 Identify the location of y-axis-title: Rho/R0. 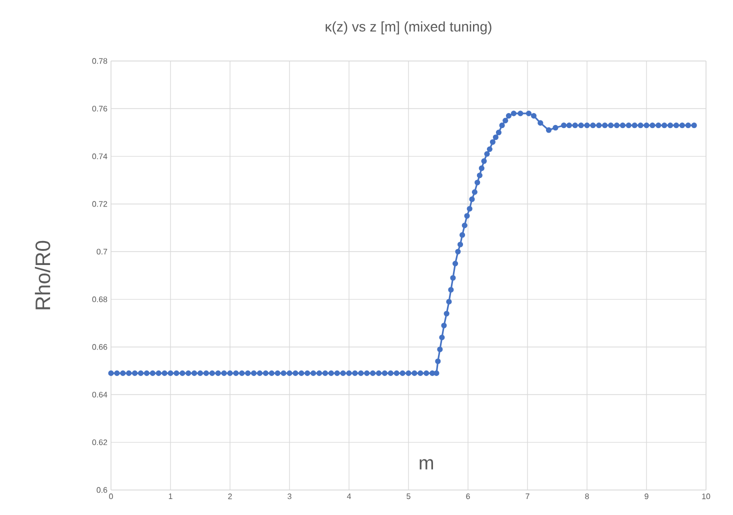
(42, 275).